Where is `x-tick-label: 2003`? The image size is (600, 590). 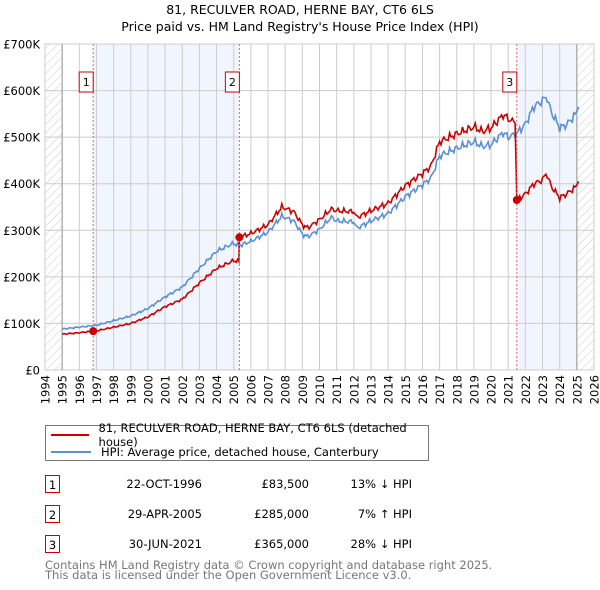
x-tick-label: 2003 is located at coordinates (200, 389).